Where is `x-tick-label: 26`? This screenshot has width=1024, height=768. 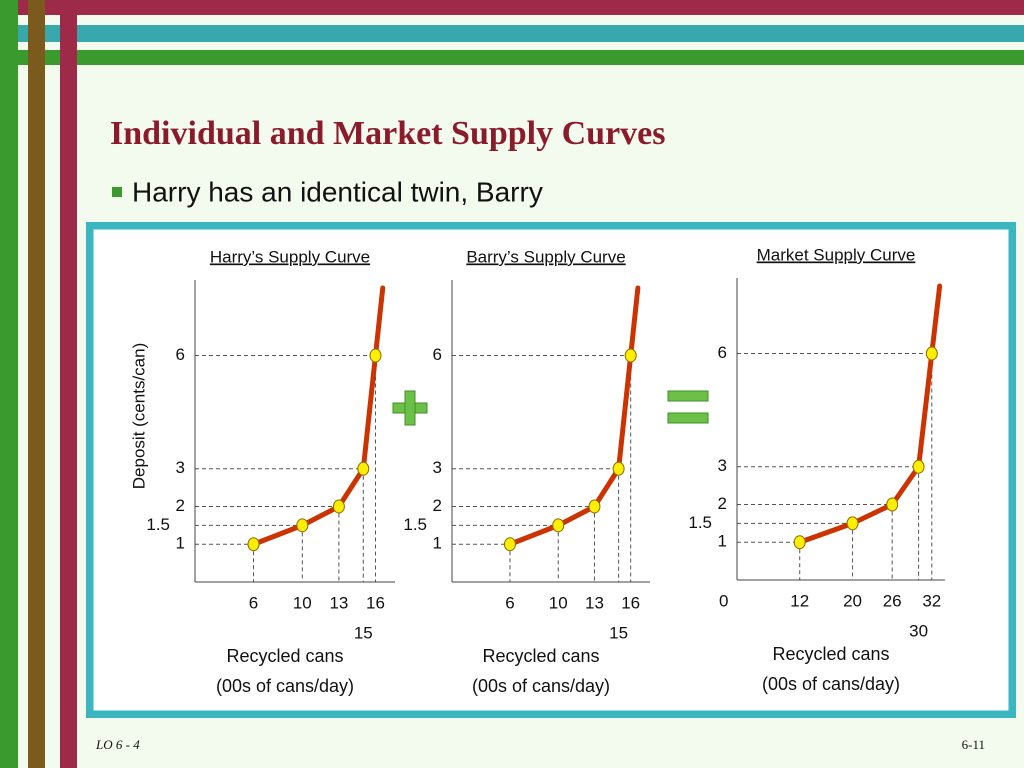 x-tick-label: 26 is located at coordinates (892, 600).